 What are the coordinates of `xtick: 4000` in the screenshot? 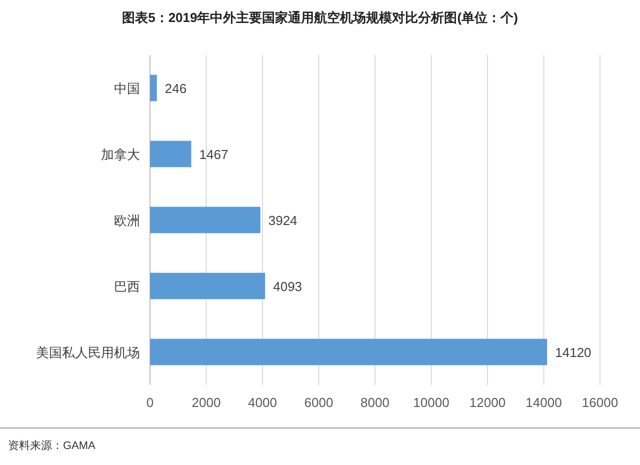 It's located at (262, 402).